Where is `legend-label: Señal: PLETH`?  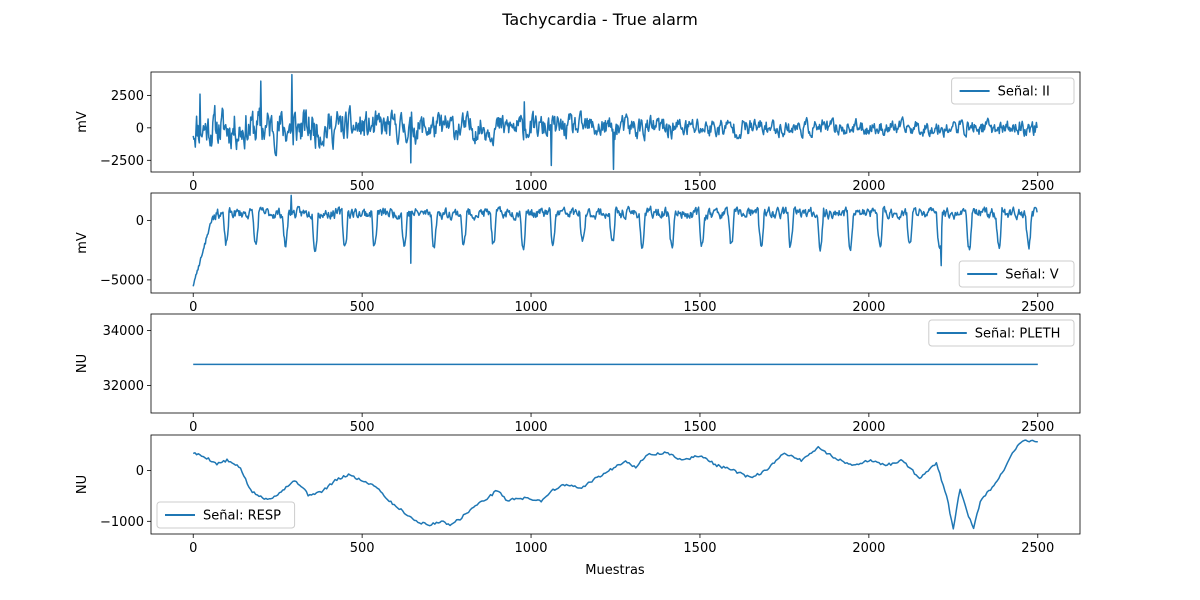 legend-label: Señal: PLETH is located at coordinates (1018, 334).